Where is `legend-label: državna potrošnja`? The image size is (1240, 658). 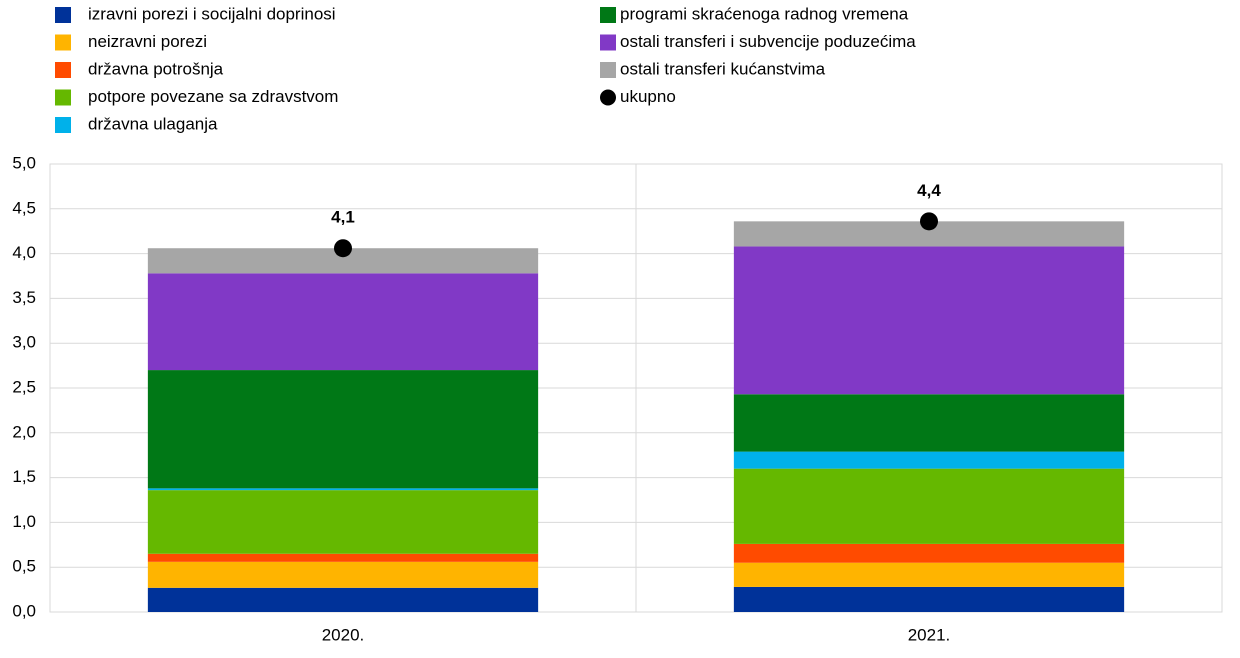 legend-label: državna potrošnja is located at coordinates (156, 68).